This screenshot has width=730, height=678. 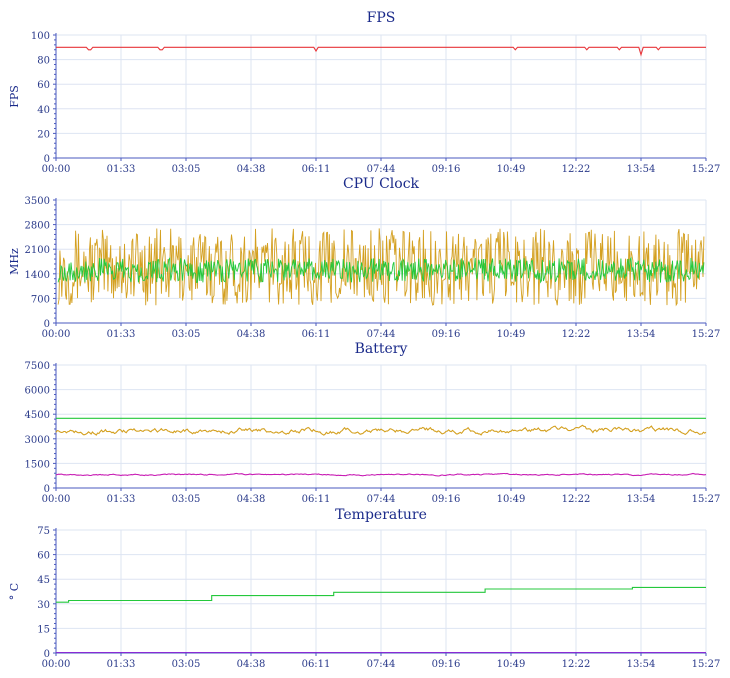 What do you see at coordinates (40, 36) in the screenshot?
I see `y-tick-label: 100` at bounding box center [40, 36].